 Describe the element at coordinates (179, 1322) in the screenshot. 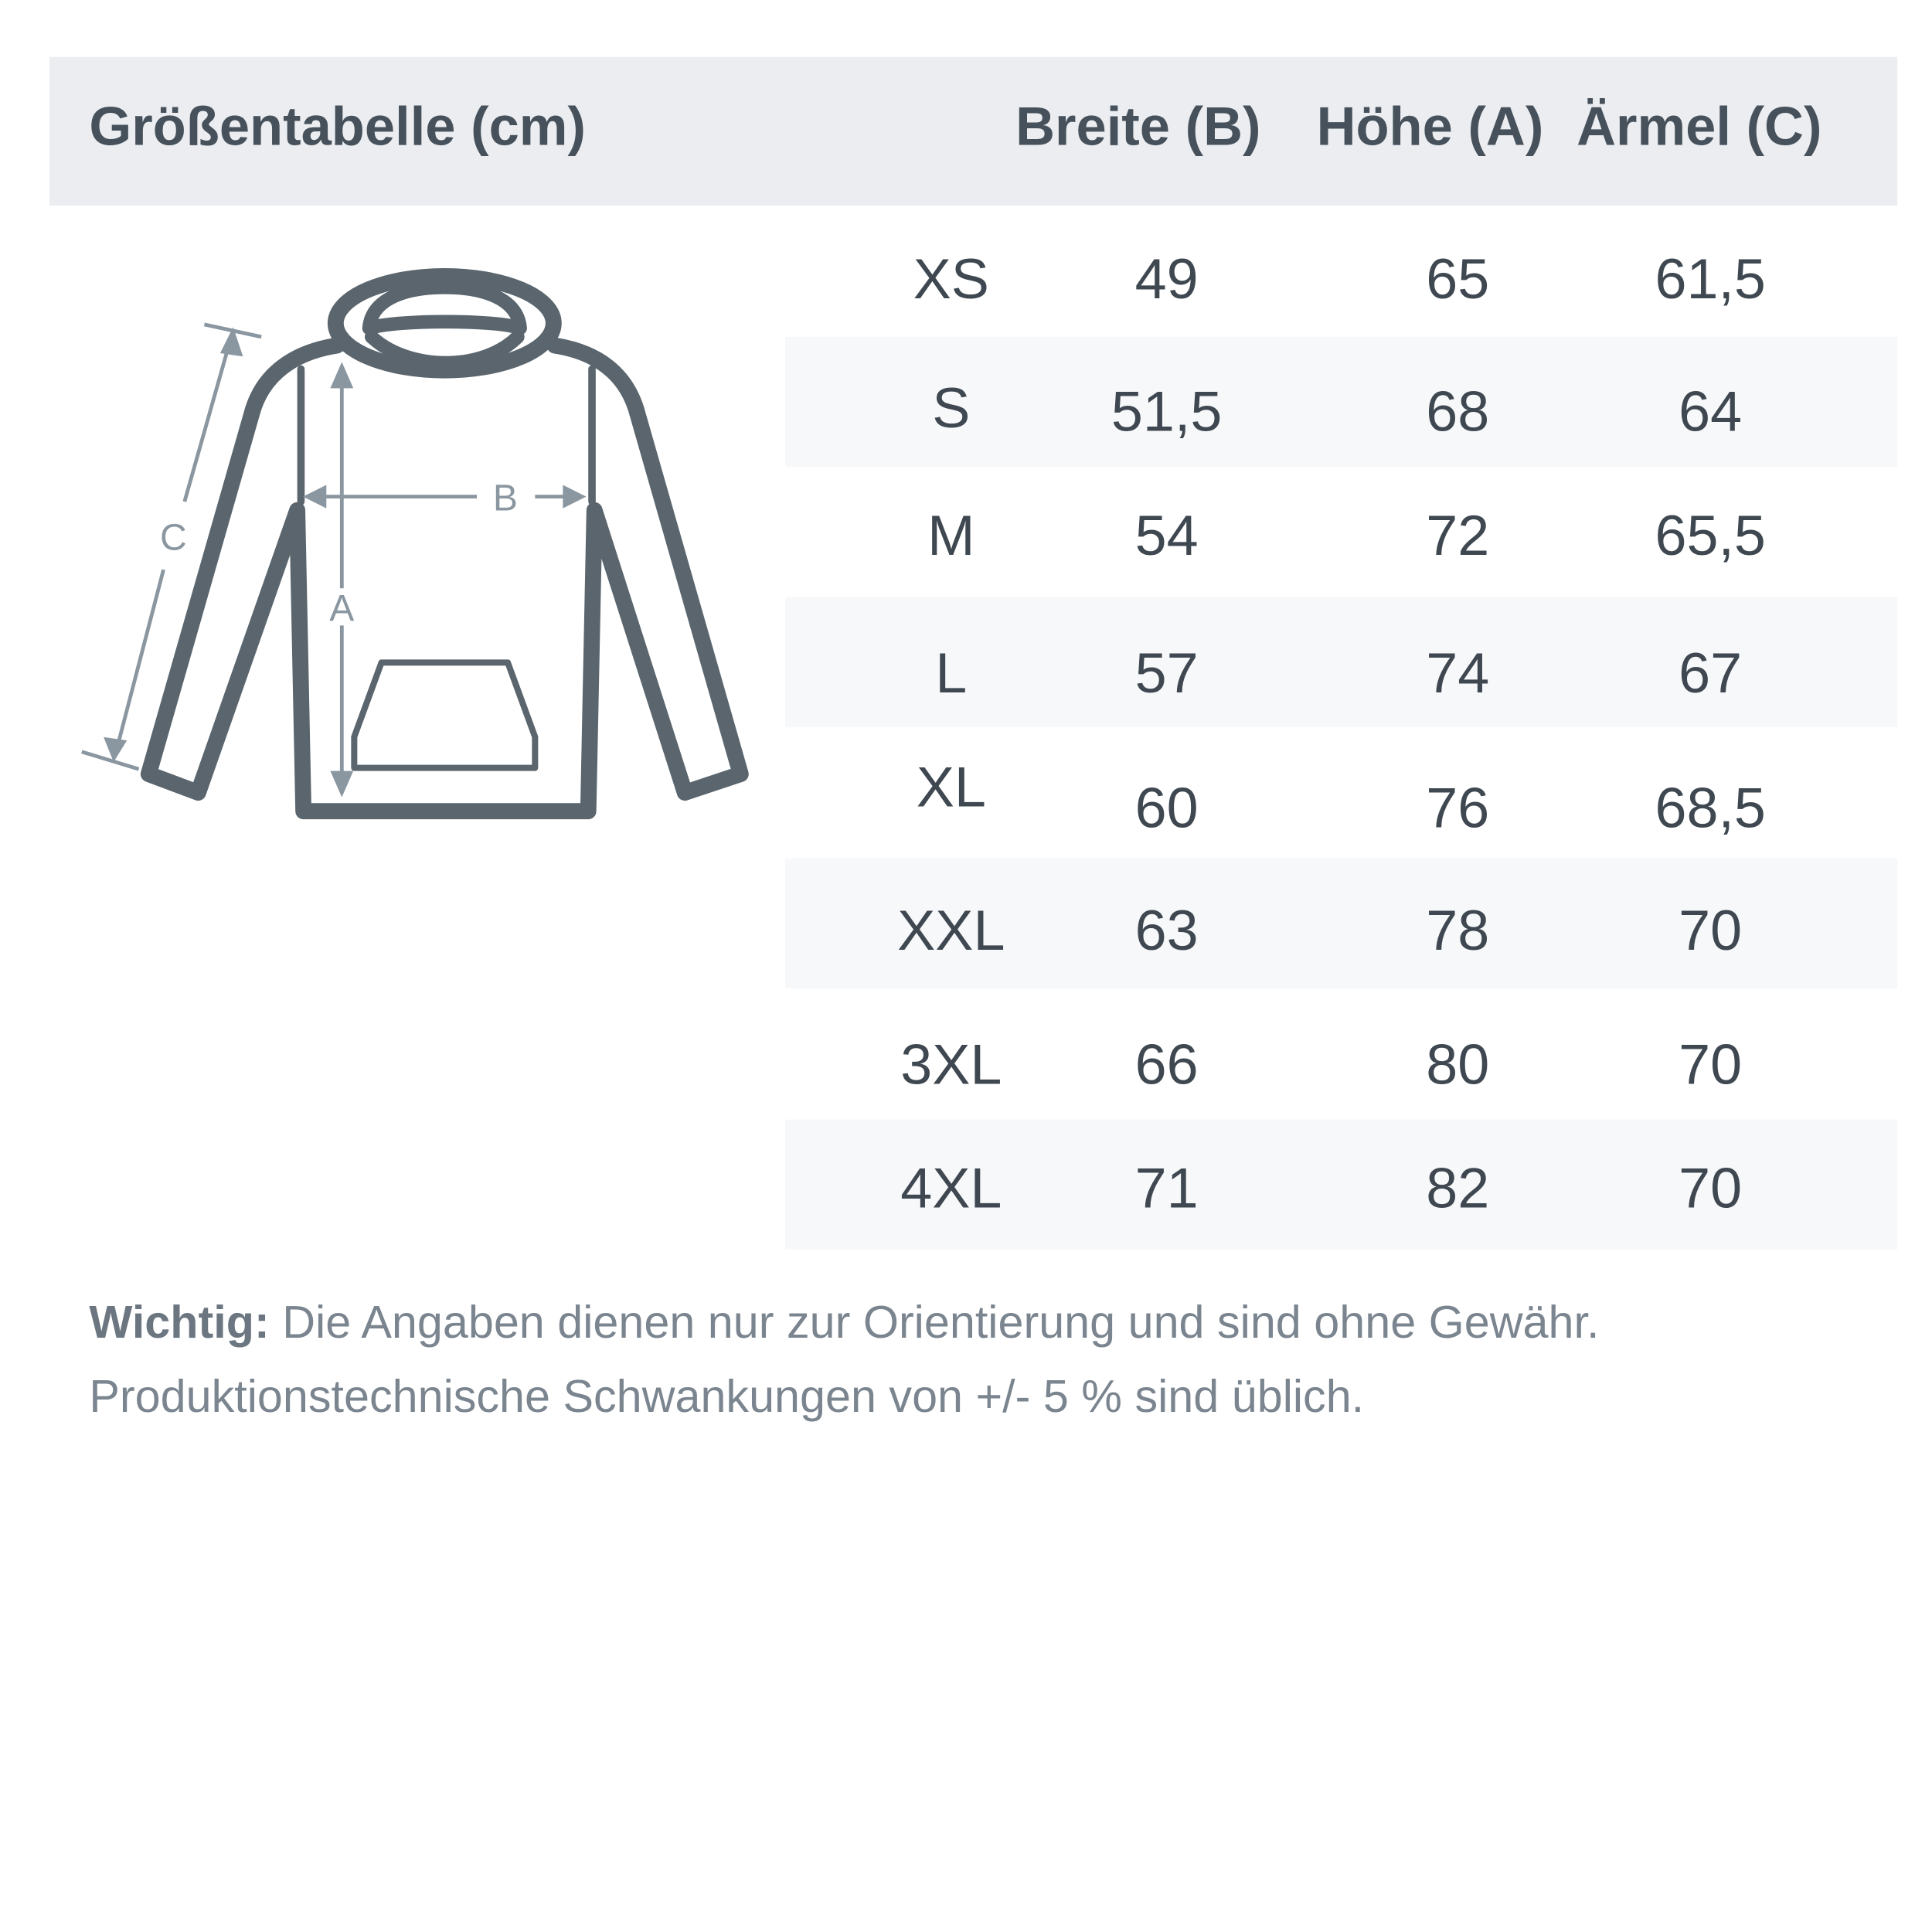

I see `note-label: Wichtig:` at that location.